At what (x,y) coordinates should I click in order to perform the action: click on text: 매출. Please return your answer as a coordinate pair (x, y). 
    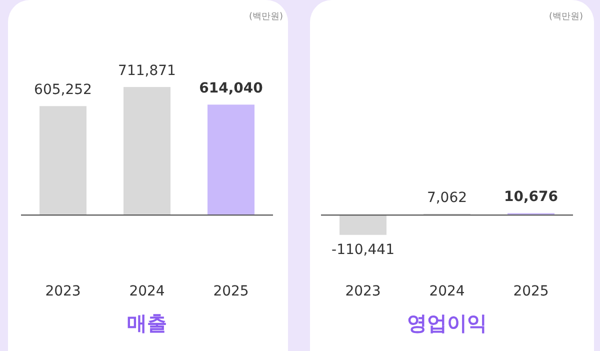
    Looking at the image, I should click on (147, 323).